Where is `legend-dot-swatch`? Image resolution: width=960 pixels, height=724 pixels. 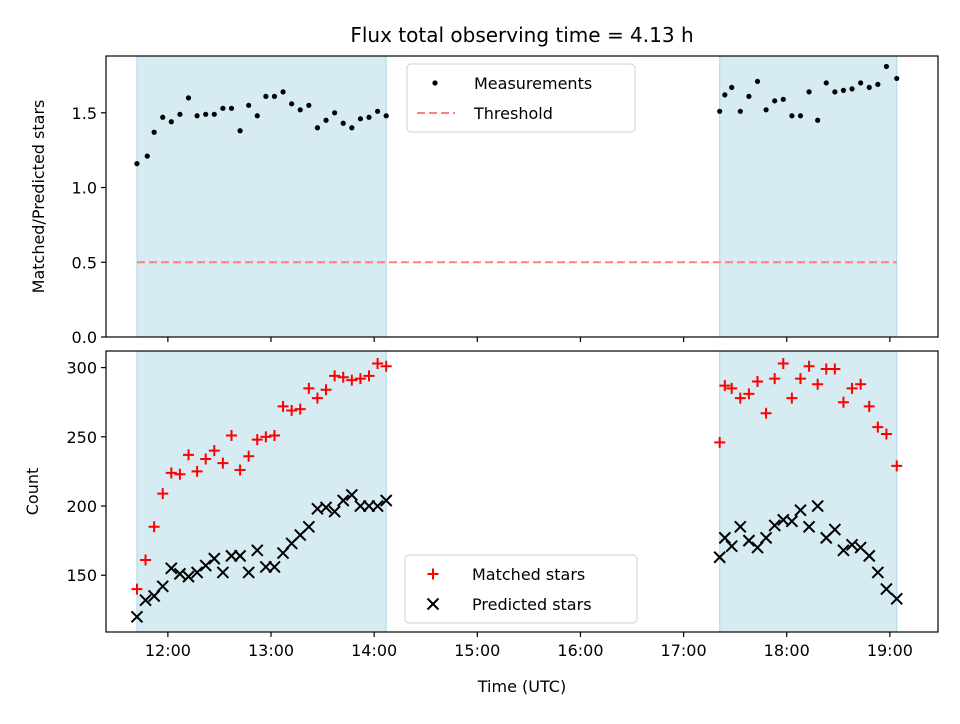 legend-dot-swatch is located at coordinates (435, 83).